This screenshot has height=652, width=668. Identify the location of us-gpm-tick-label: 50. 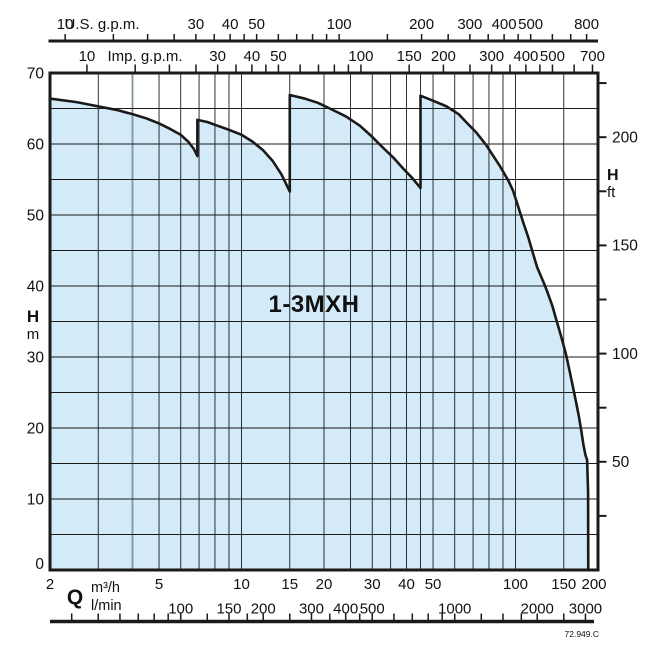
(256, 24).